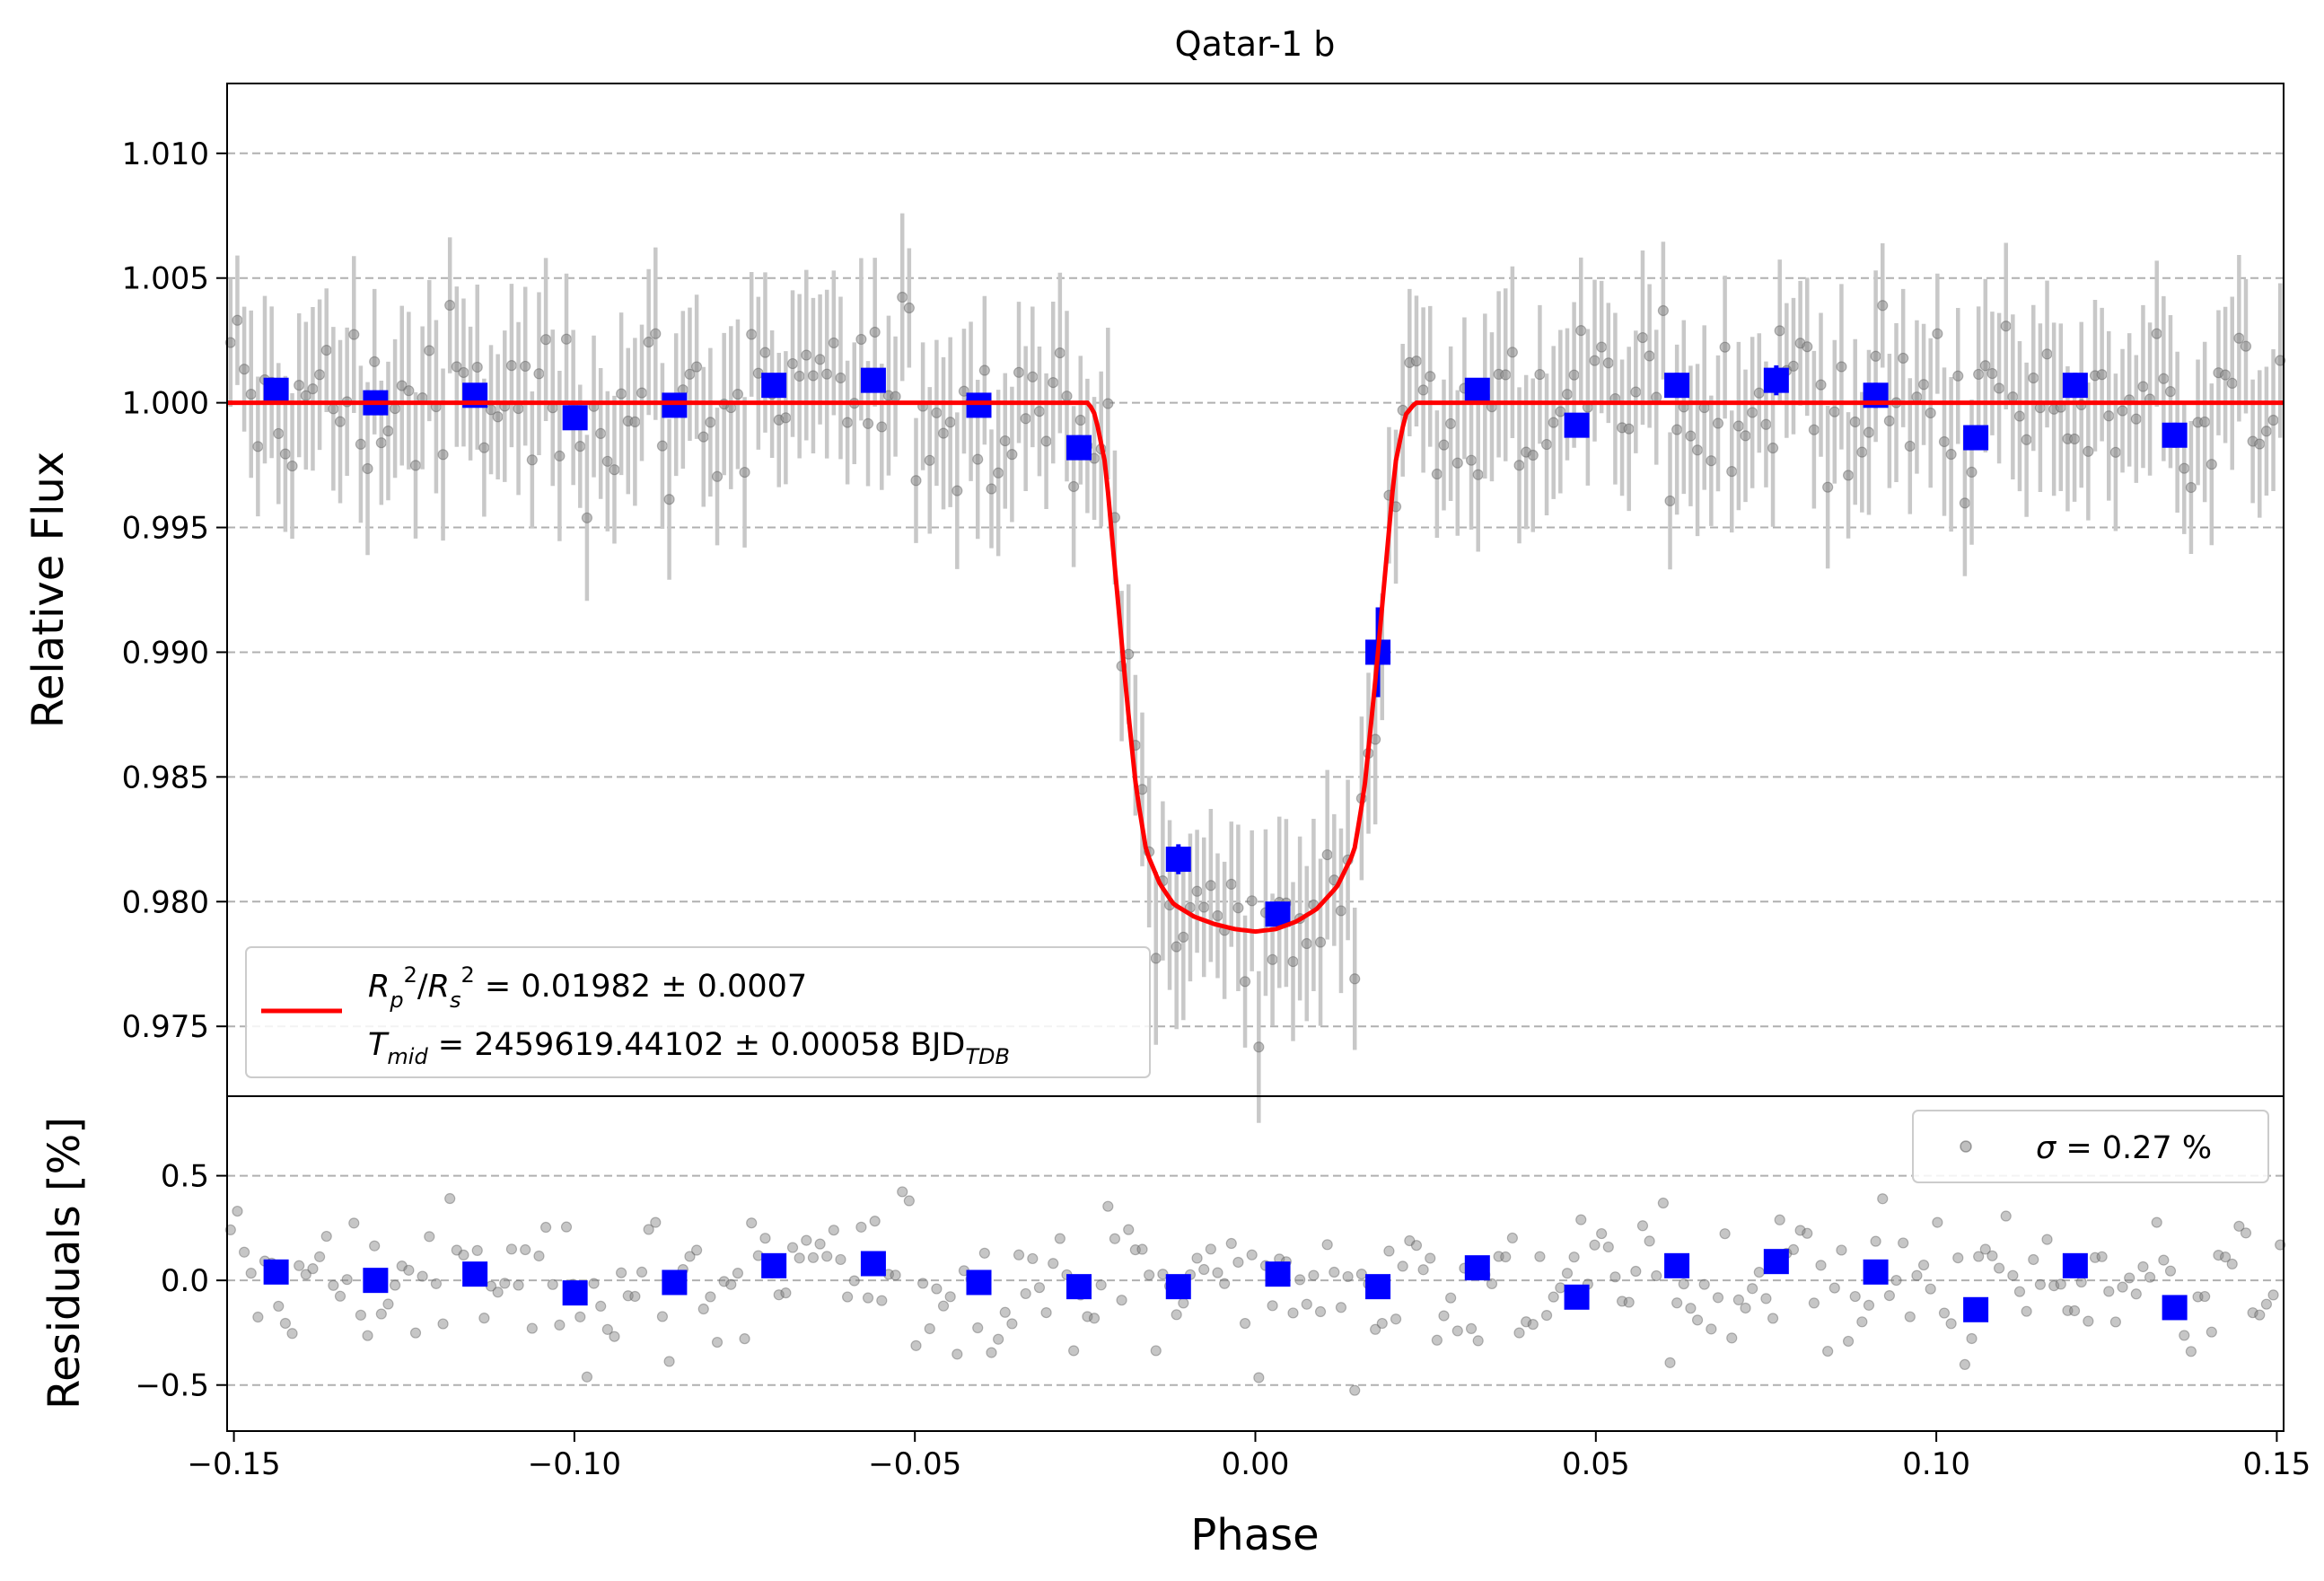 The width and height of the screenshot is (2324, 1581). What do you see at coordinates (914, 1464) in the screenshot?
I see `phase-x-tick-label: −0.05` at bounding box center [914, 1464].